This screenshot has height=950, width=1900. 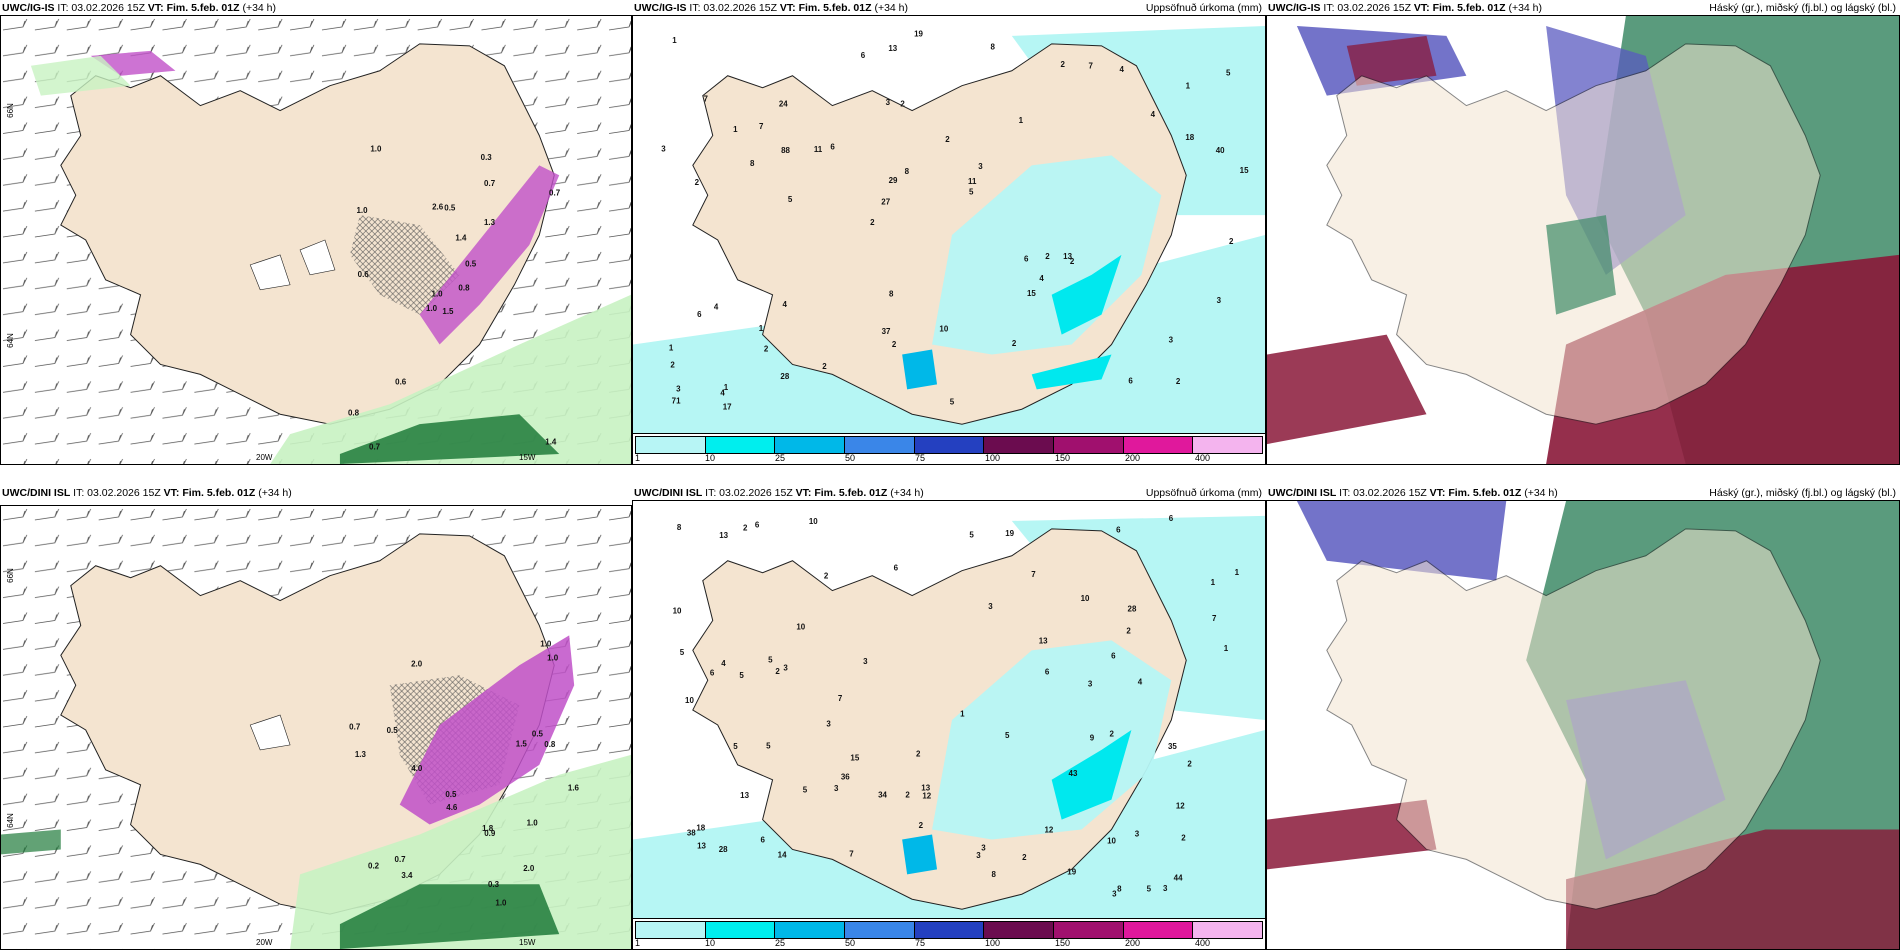 I want to click on low-cloud, so click(x=1352, y=834).